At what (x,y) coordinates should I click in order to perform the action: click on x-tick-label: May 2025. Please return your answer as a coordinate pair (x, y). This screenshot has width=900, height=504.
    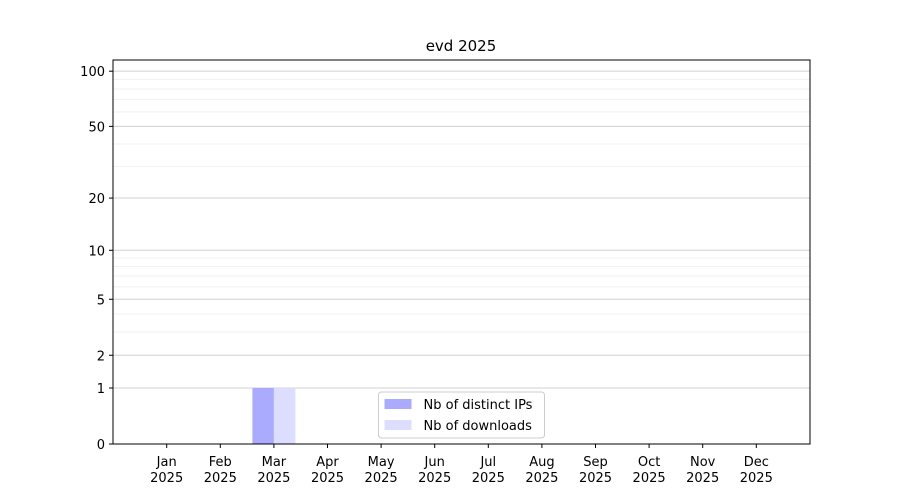
    Looking at the image, I should click on (381, 470).